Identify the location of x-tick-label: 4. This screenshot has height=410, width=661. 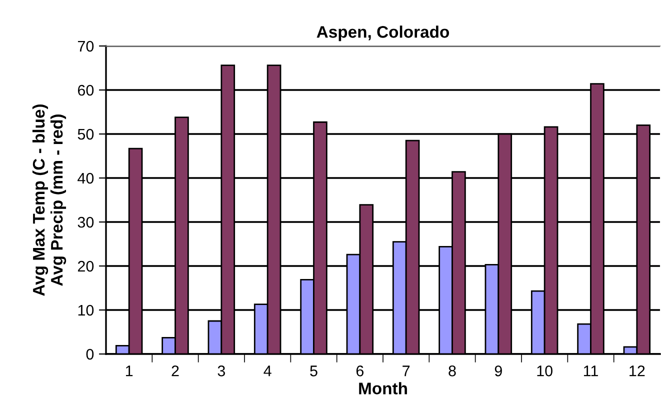
(268, 371).